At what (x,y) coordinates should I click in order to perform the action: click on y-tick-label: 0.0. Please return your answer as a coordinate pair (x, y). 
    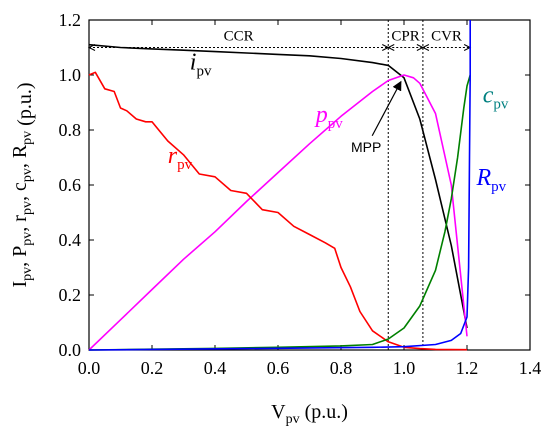
    Looking at the image, I should click on (70, 350).